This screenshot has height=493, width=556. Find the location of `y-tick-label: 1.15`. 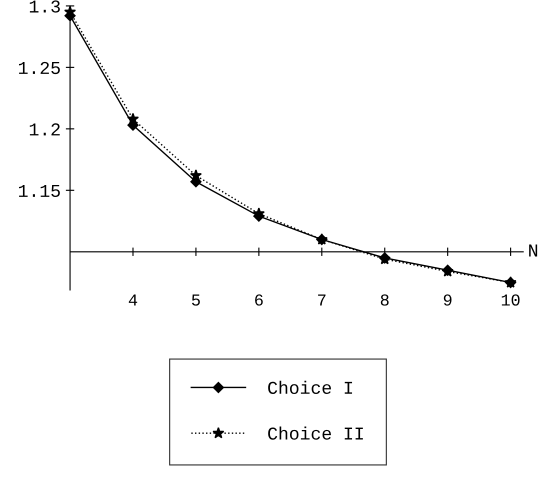

y-tick-label: 1.15 is located at coordinates (39, 191).